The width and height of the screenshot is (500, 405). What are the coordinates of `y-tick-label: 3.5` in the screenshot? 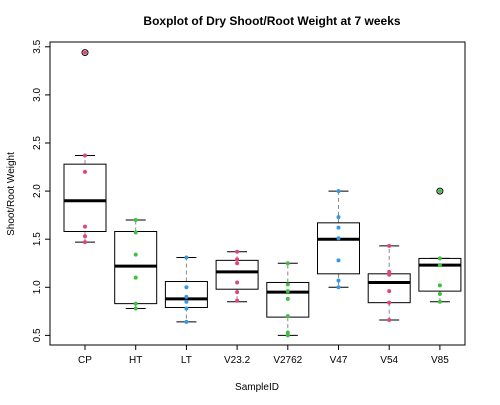 It's located at (37, 46).